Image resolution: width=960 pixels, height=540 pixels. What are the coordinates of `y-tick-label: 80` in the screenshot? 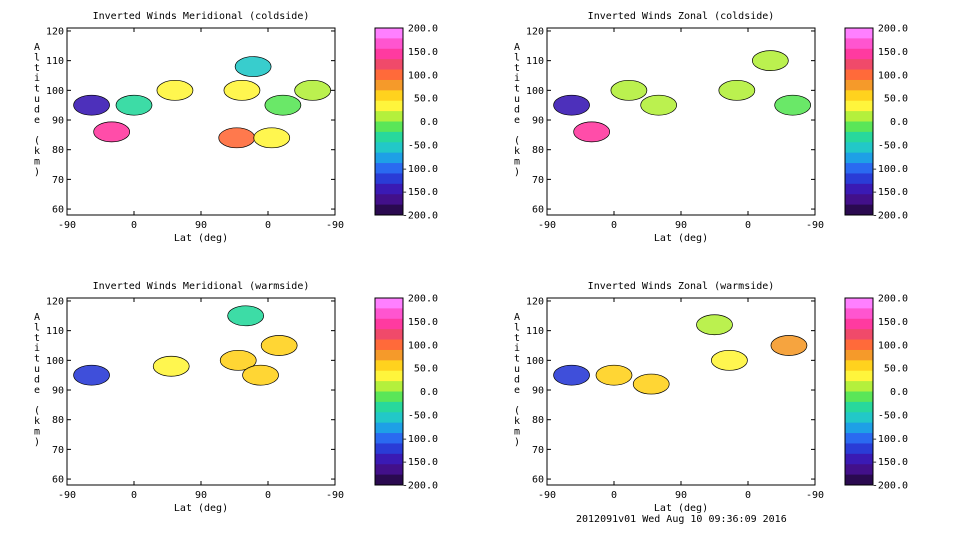 It's located at (58, 150).